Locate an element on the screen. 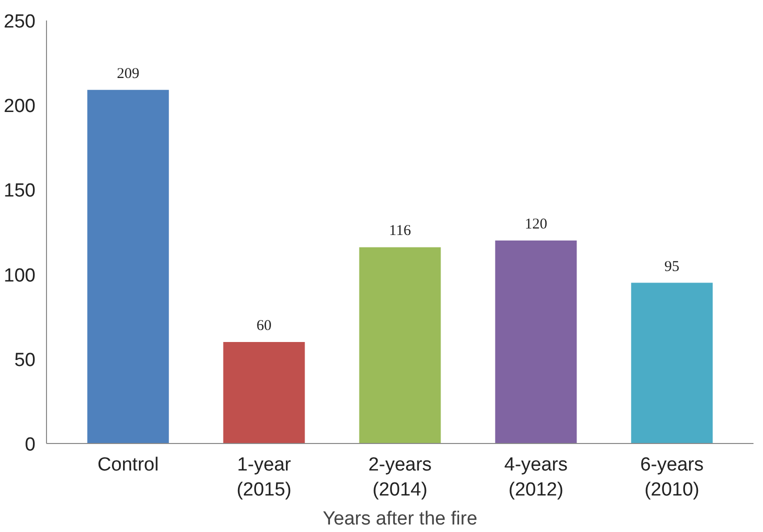 This screenshot has width=763, height=532. y-tick-label: 150 is located at coordinates (20, 191).